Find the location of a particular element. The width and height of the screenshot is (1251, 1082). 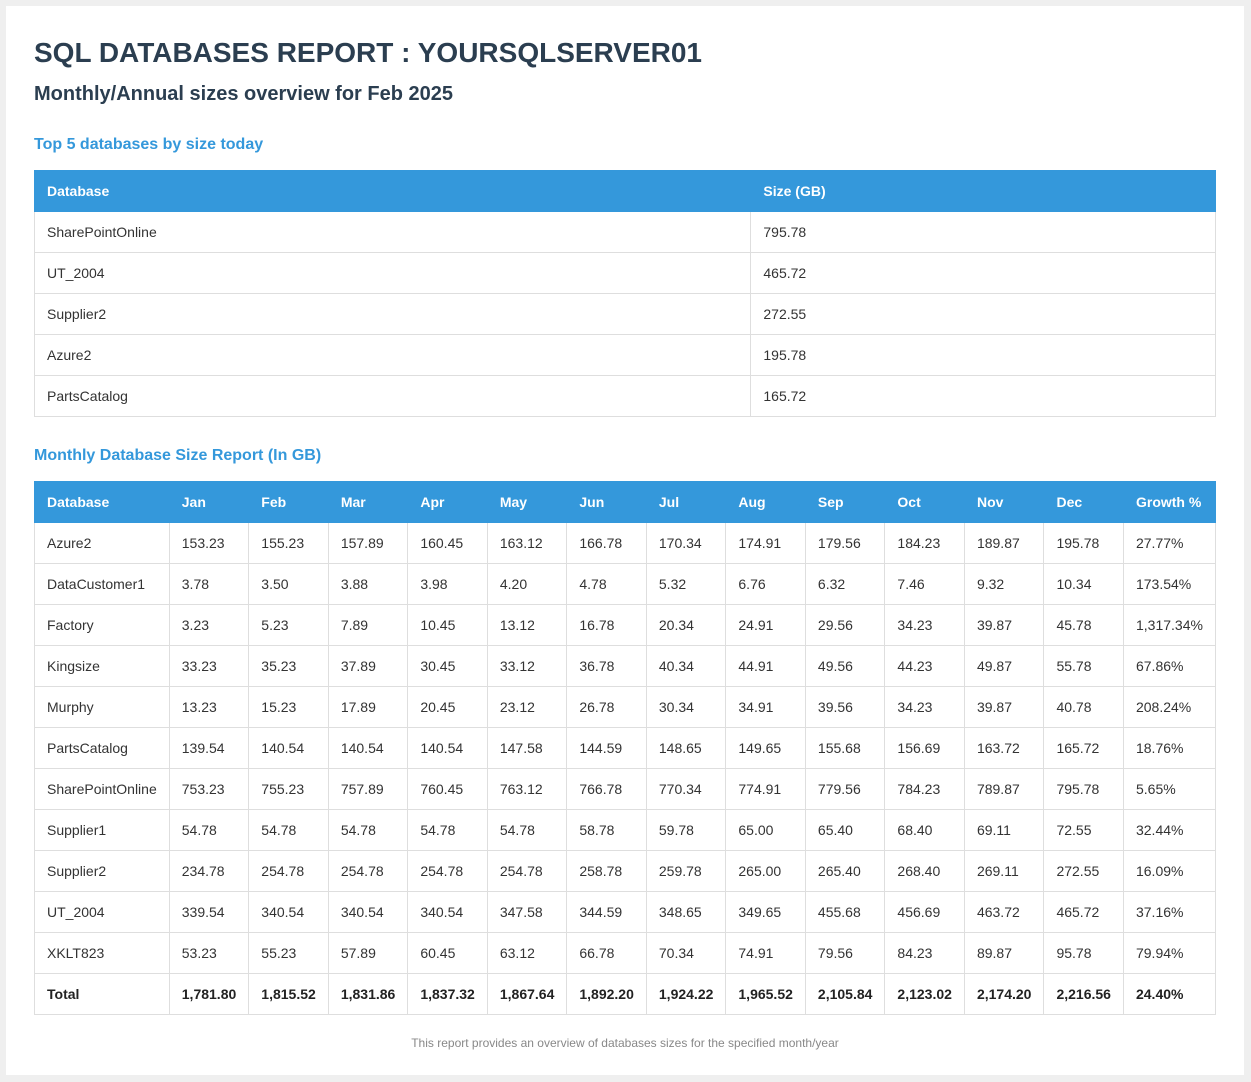

monthly-column-header: May is located at coordinates (527, 502).